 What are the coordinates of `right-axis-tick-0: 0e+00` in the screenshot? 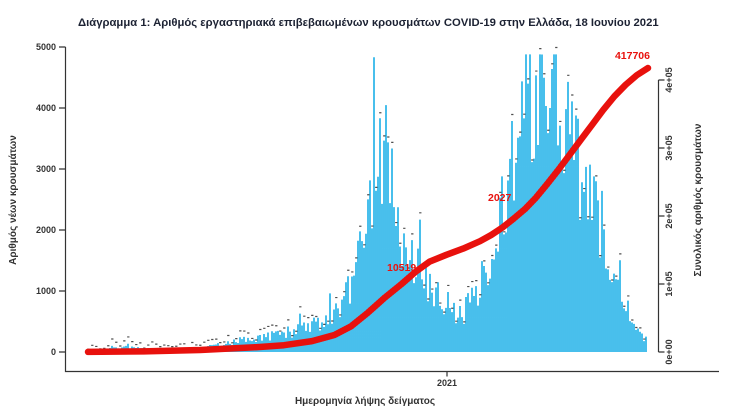 It's located at (669, 351).